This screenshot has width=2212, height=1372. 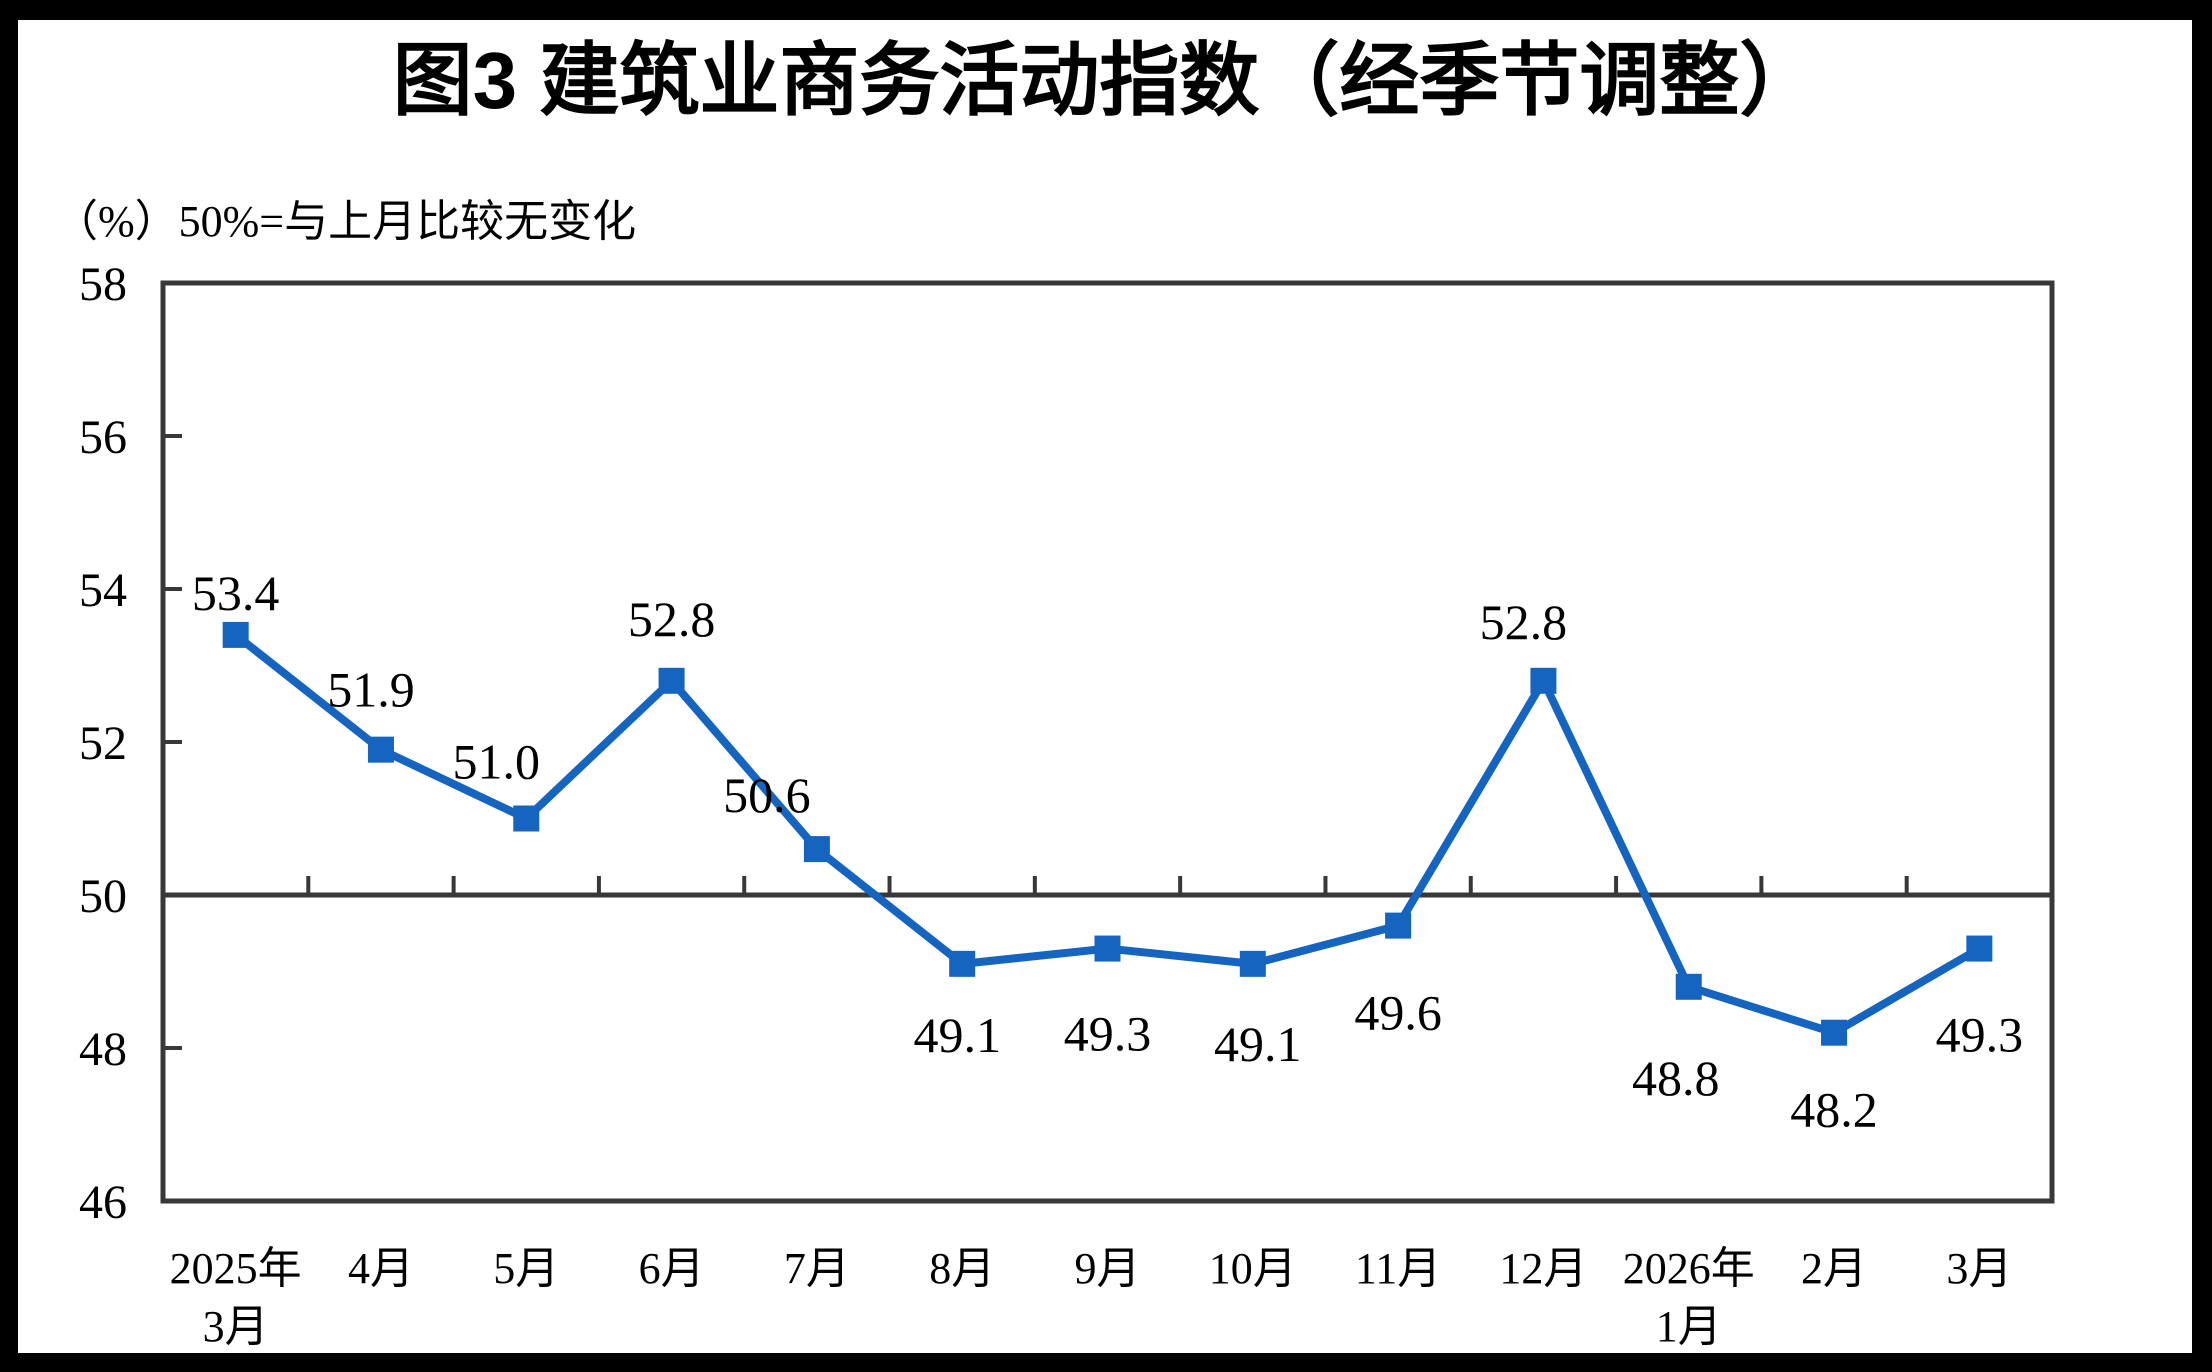 I want to click on x-axis-label: 11月, so click(x=1398, y=1268).